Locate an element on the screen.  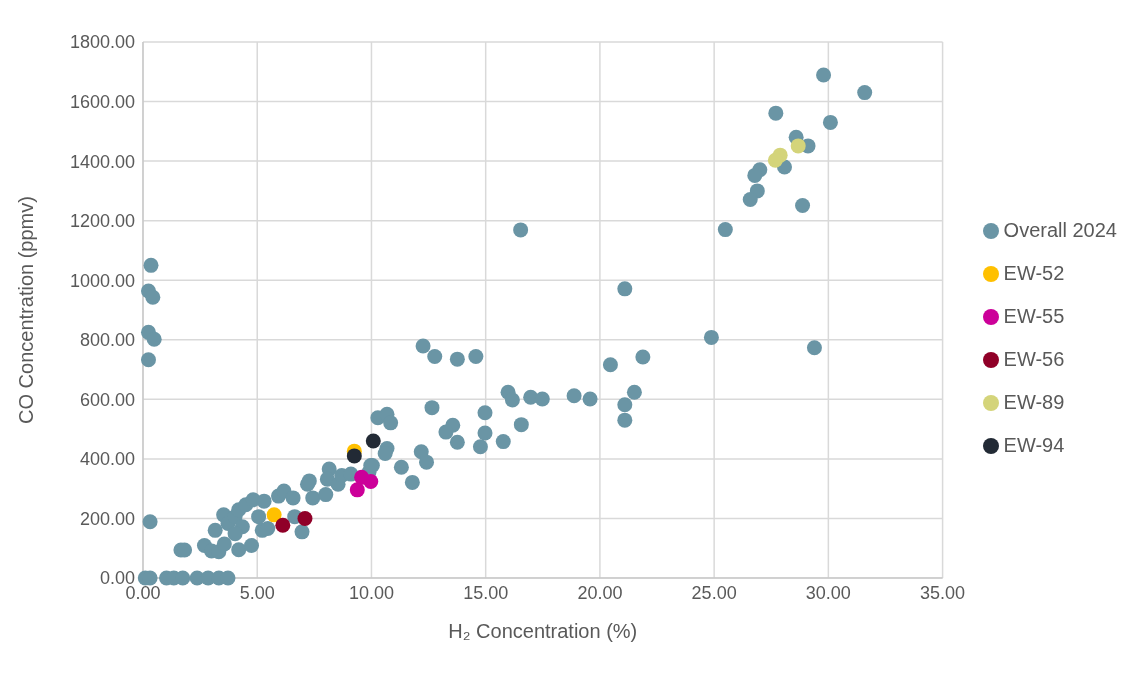
legend-label: EW-55 is located at coordinates (1034, 316).